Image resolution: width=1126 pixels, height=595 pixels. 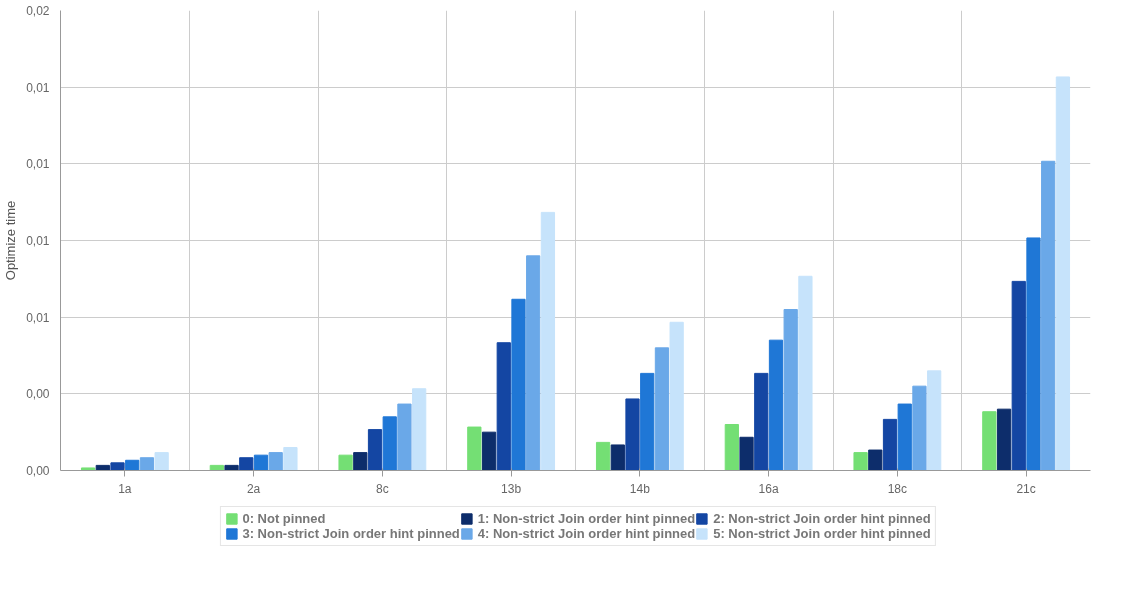 What do you see at coordinates (125, 488) in the screenshot?
I see `x-tick-label: 1a` at bounding box center [125, 488].